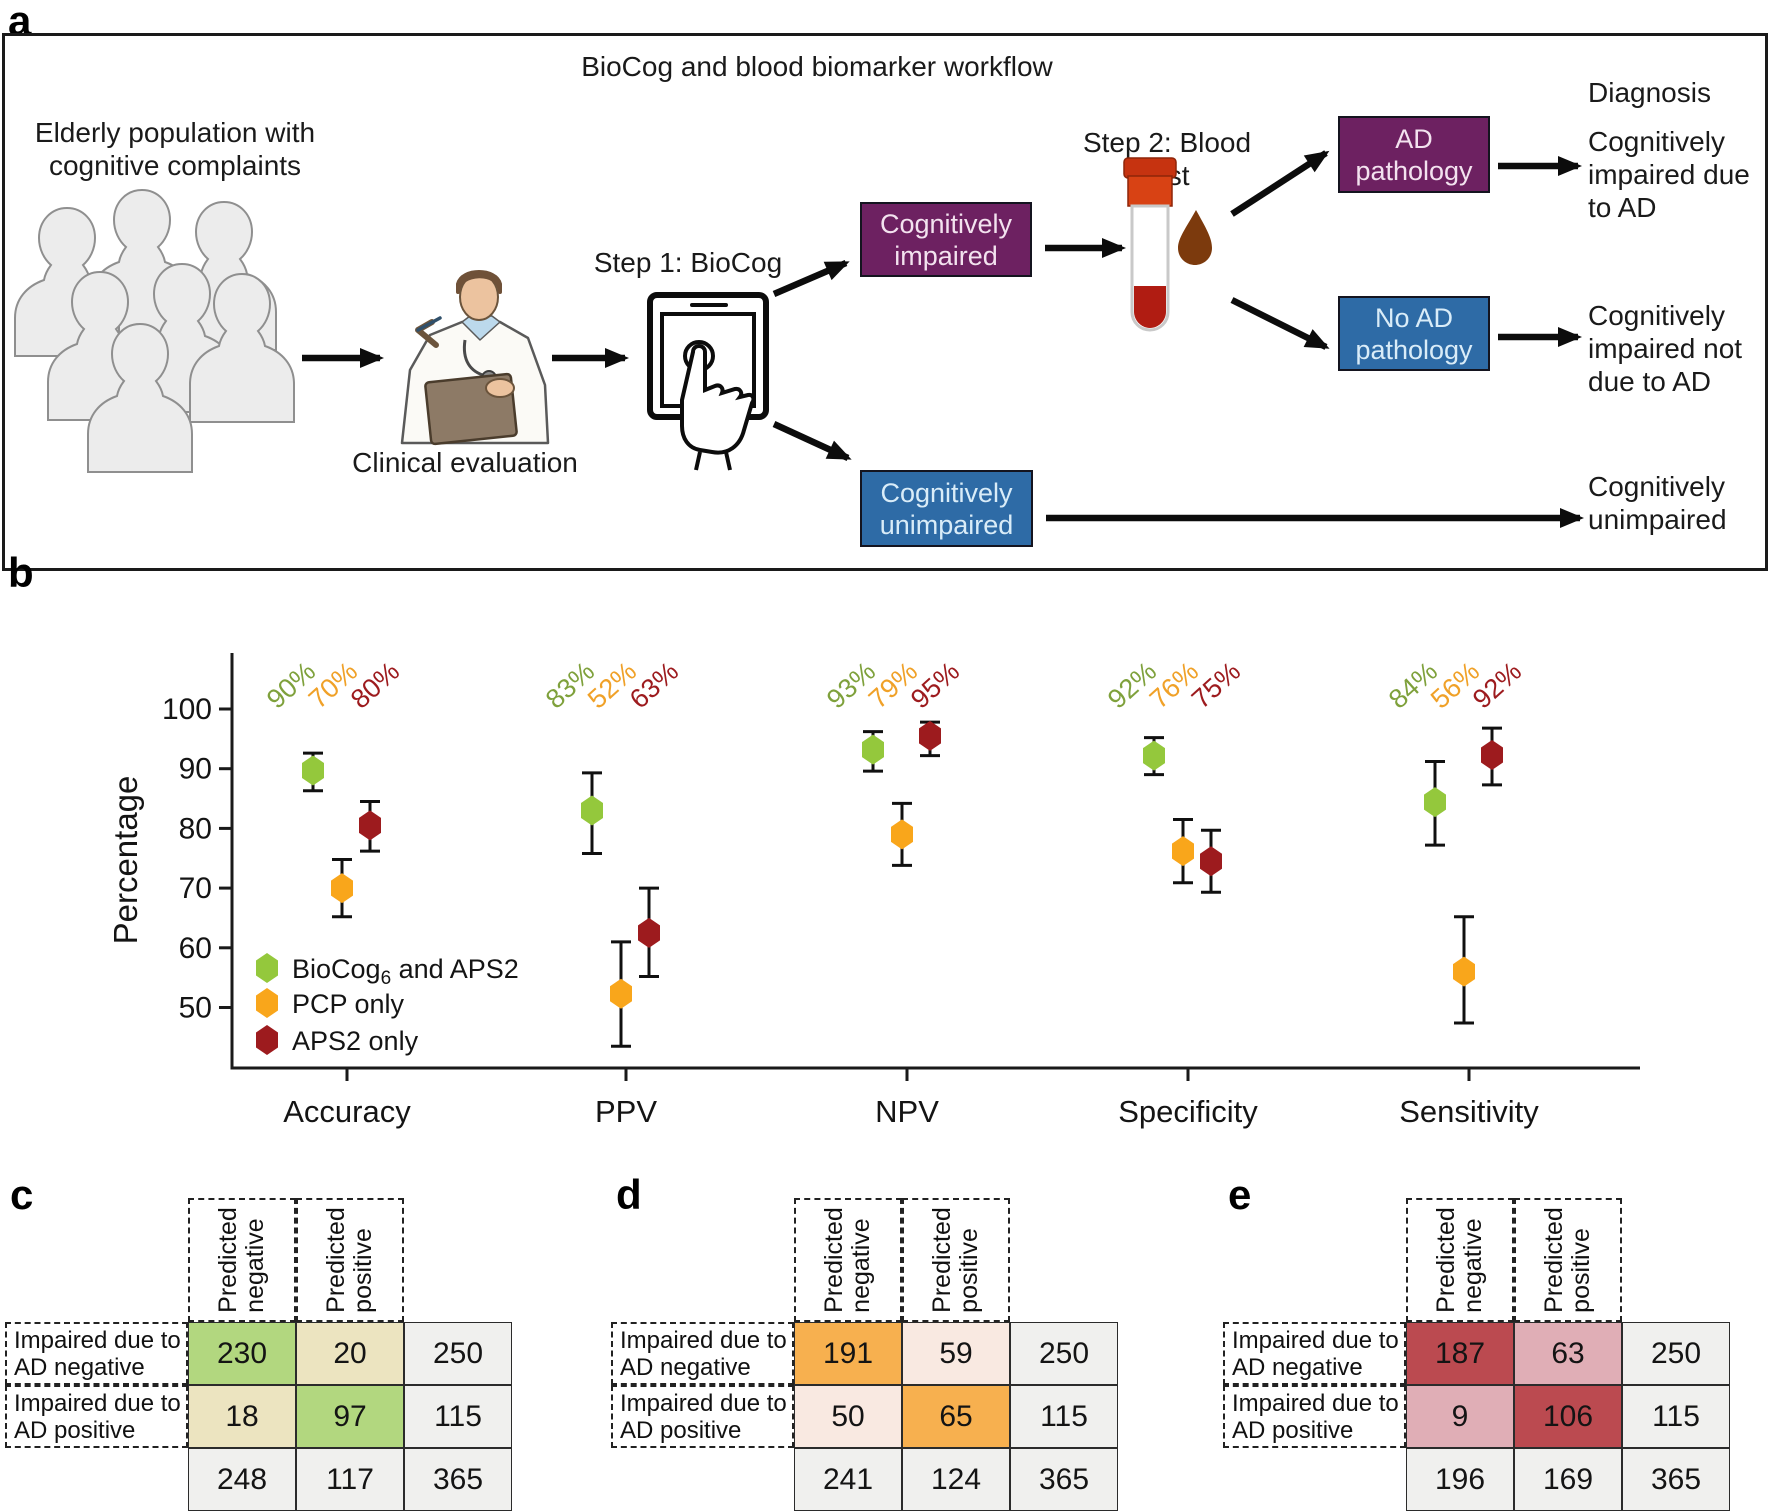  Describe the element at coordinates (195, 1008) in the screenshot. I see `y-tick-label: 50` at that location.